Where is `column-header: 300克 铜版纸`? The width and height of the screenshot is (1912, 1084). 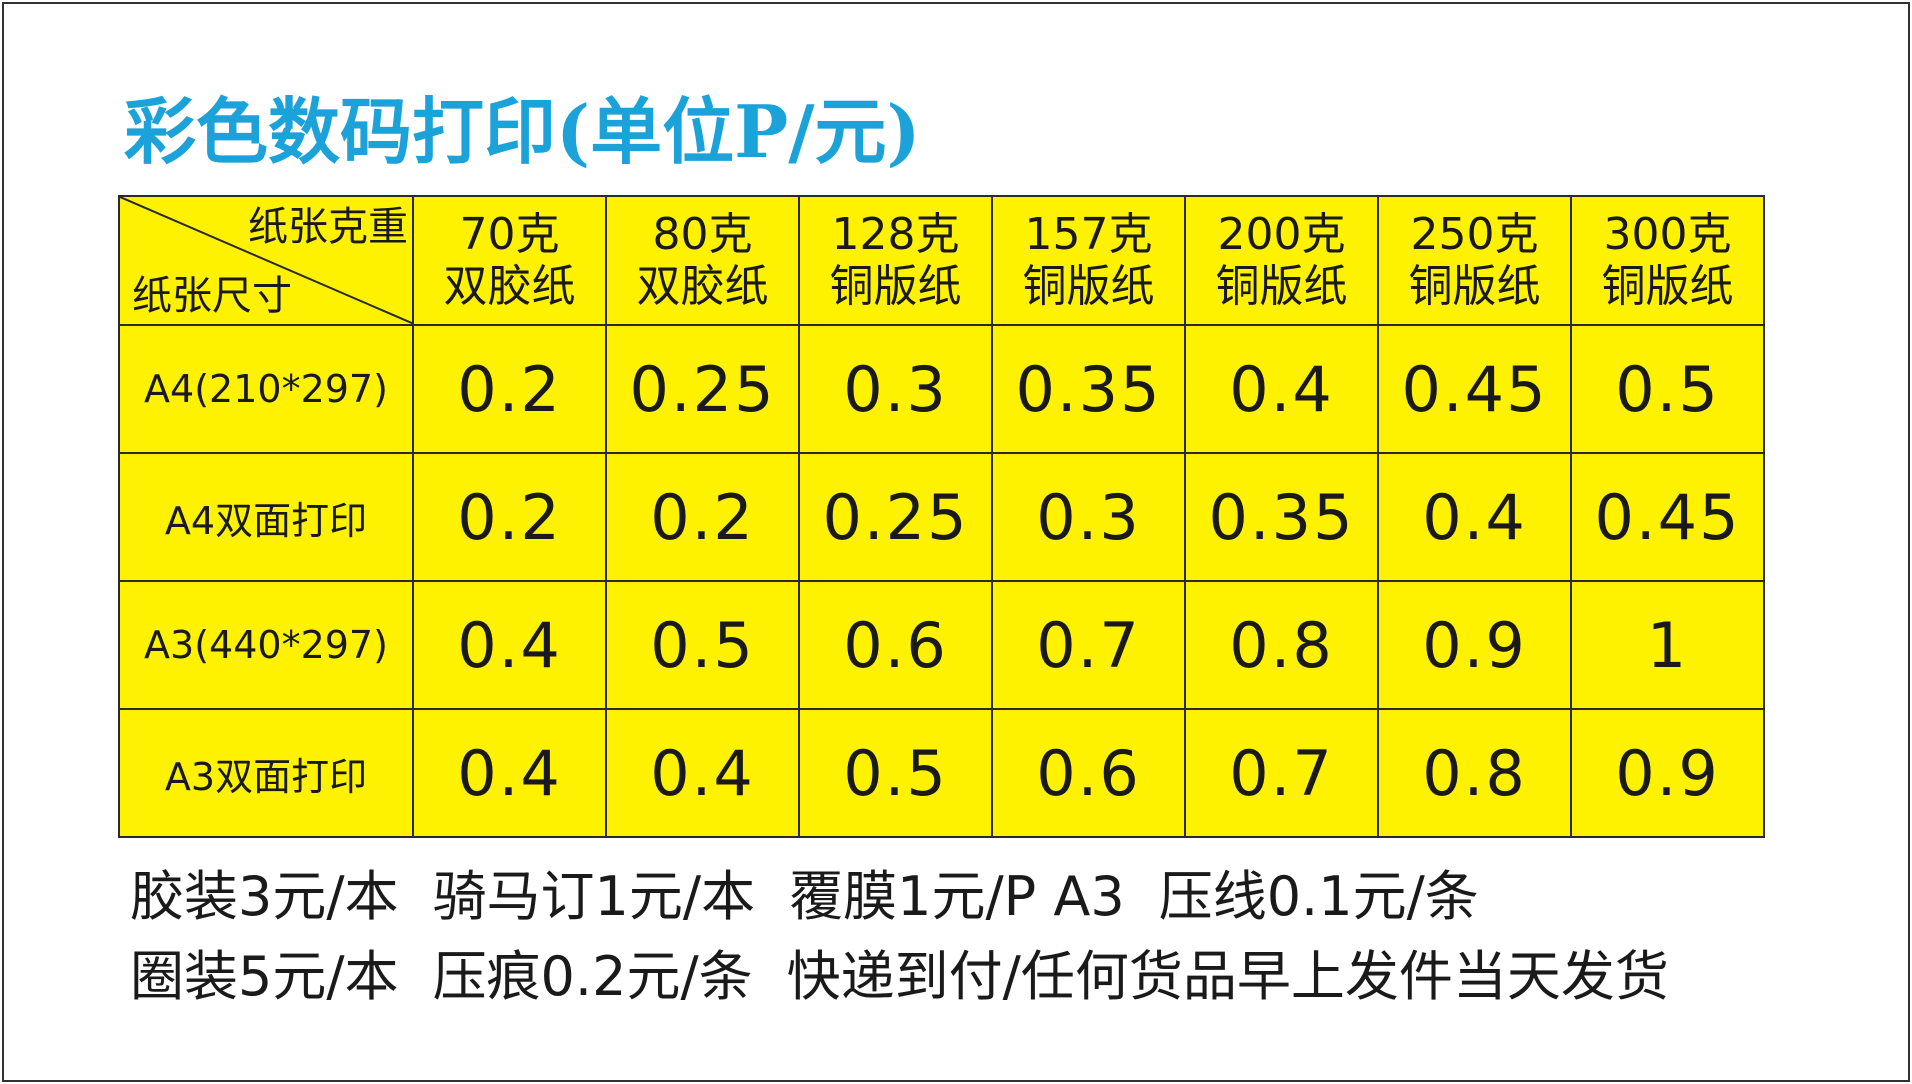 column-header: 300克 铜版纸 is located at coordinates (1667, 260).